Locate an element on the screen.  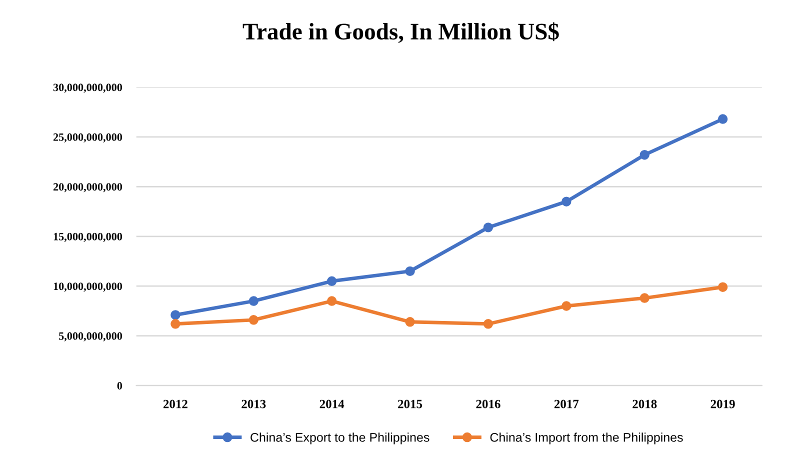
x-tick-label: 2015 is located at coordinates (410, 404).